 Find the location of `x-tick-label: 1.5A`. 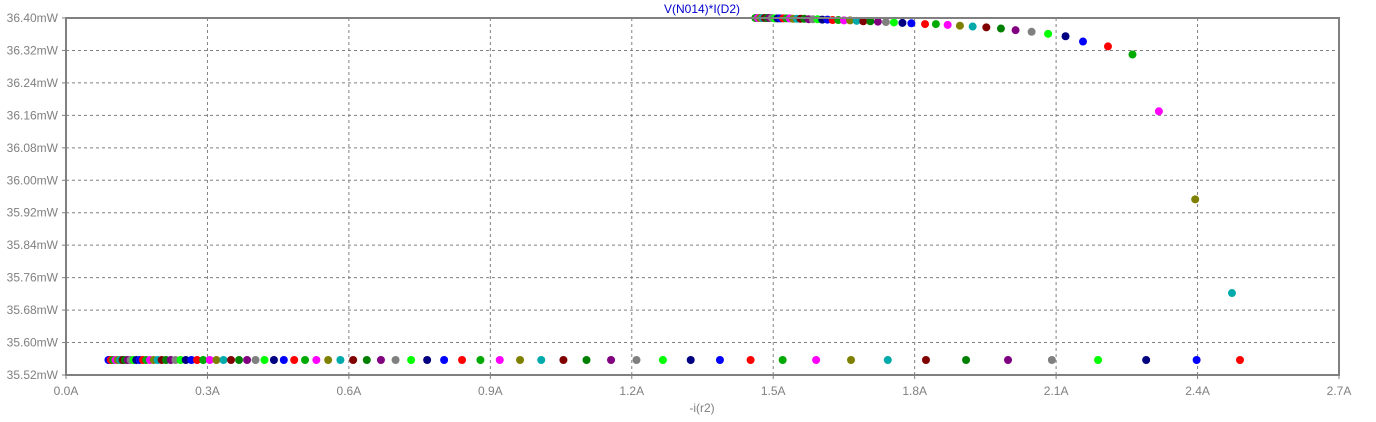

x-tick-label: 1.5A is located at coordinates (773, 391).